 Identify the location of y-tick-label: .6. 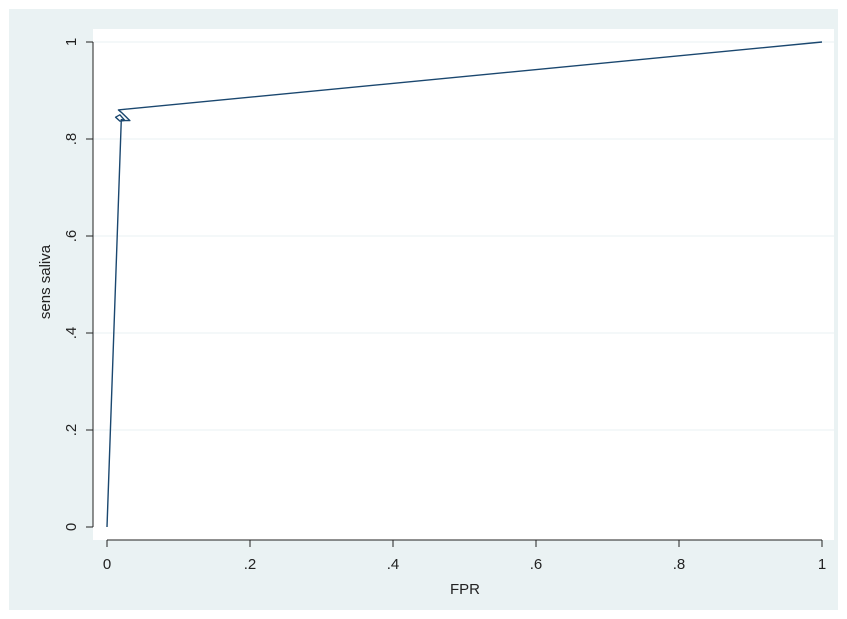
(71, 236).